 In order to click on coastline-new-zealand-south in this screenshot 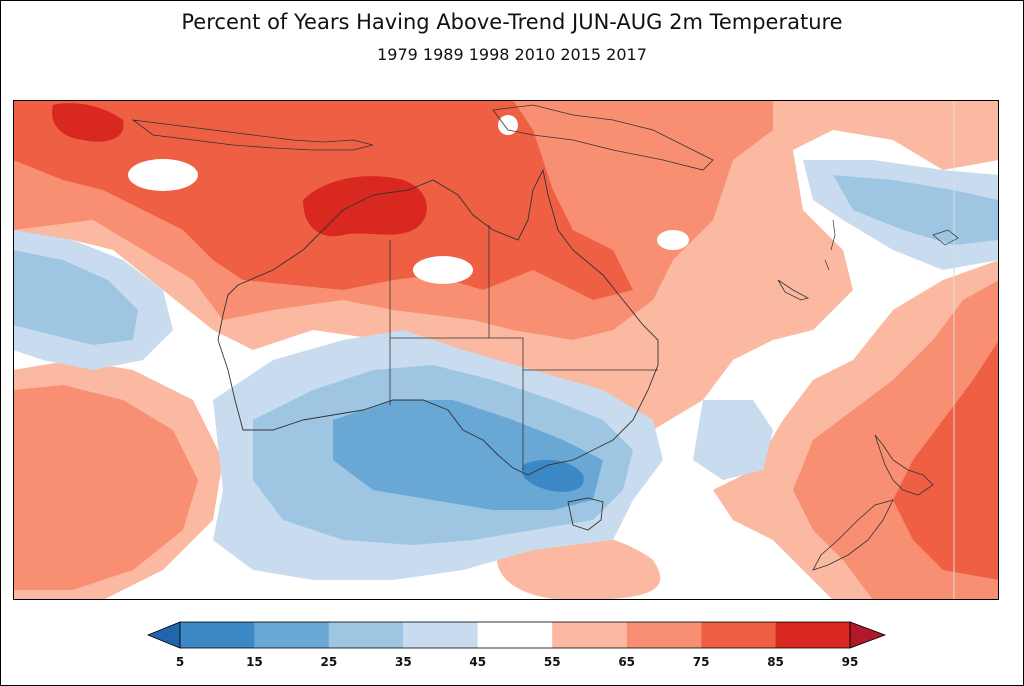, I will do `click(853, 535)`.